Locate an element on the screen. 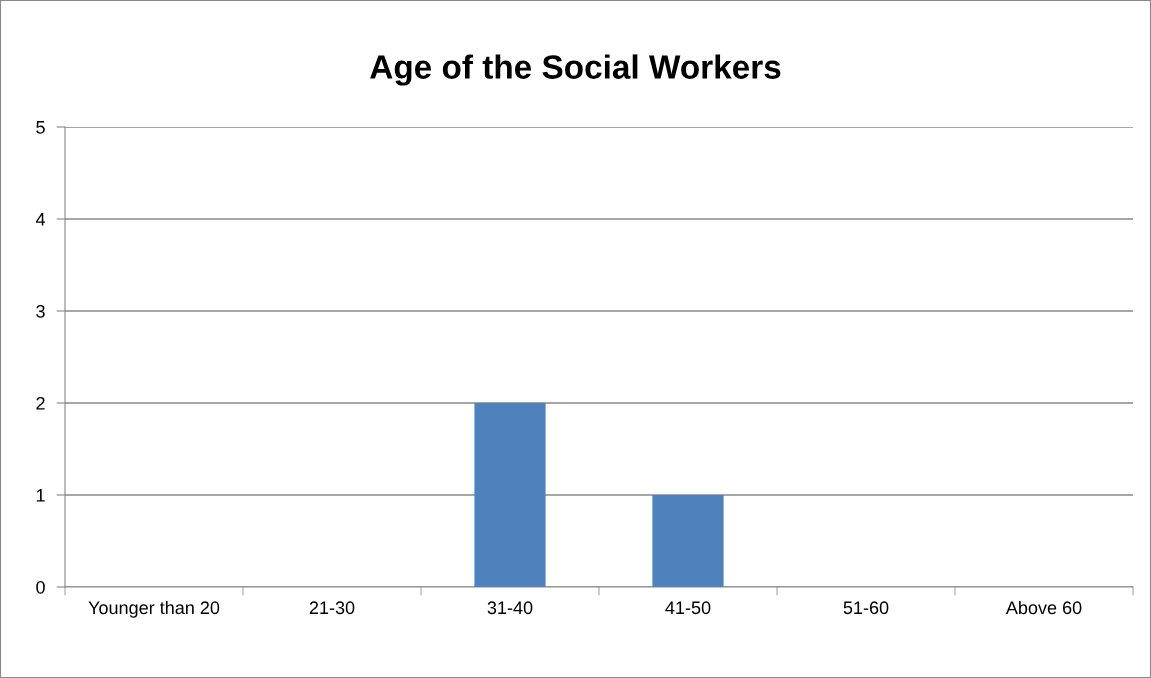 Image resolution: width=1151 pixels, height=678 pixels. y-tick-label: 1 is located at coordinates (40, 495).